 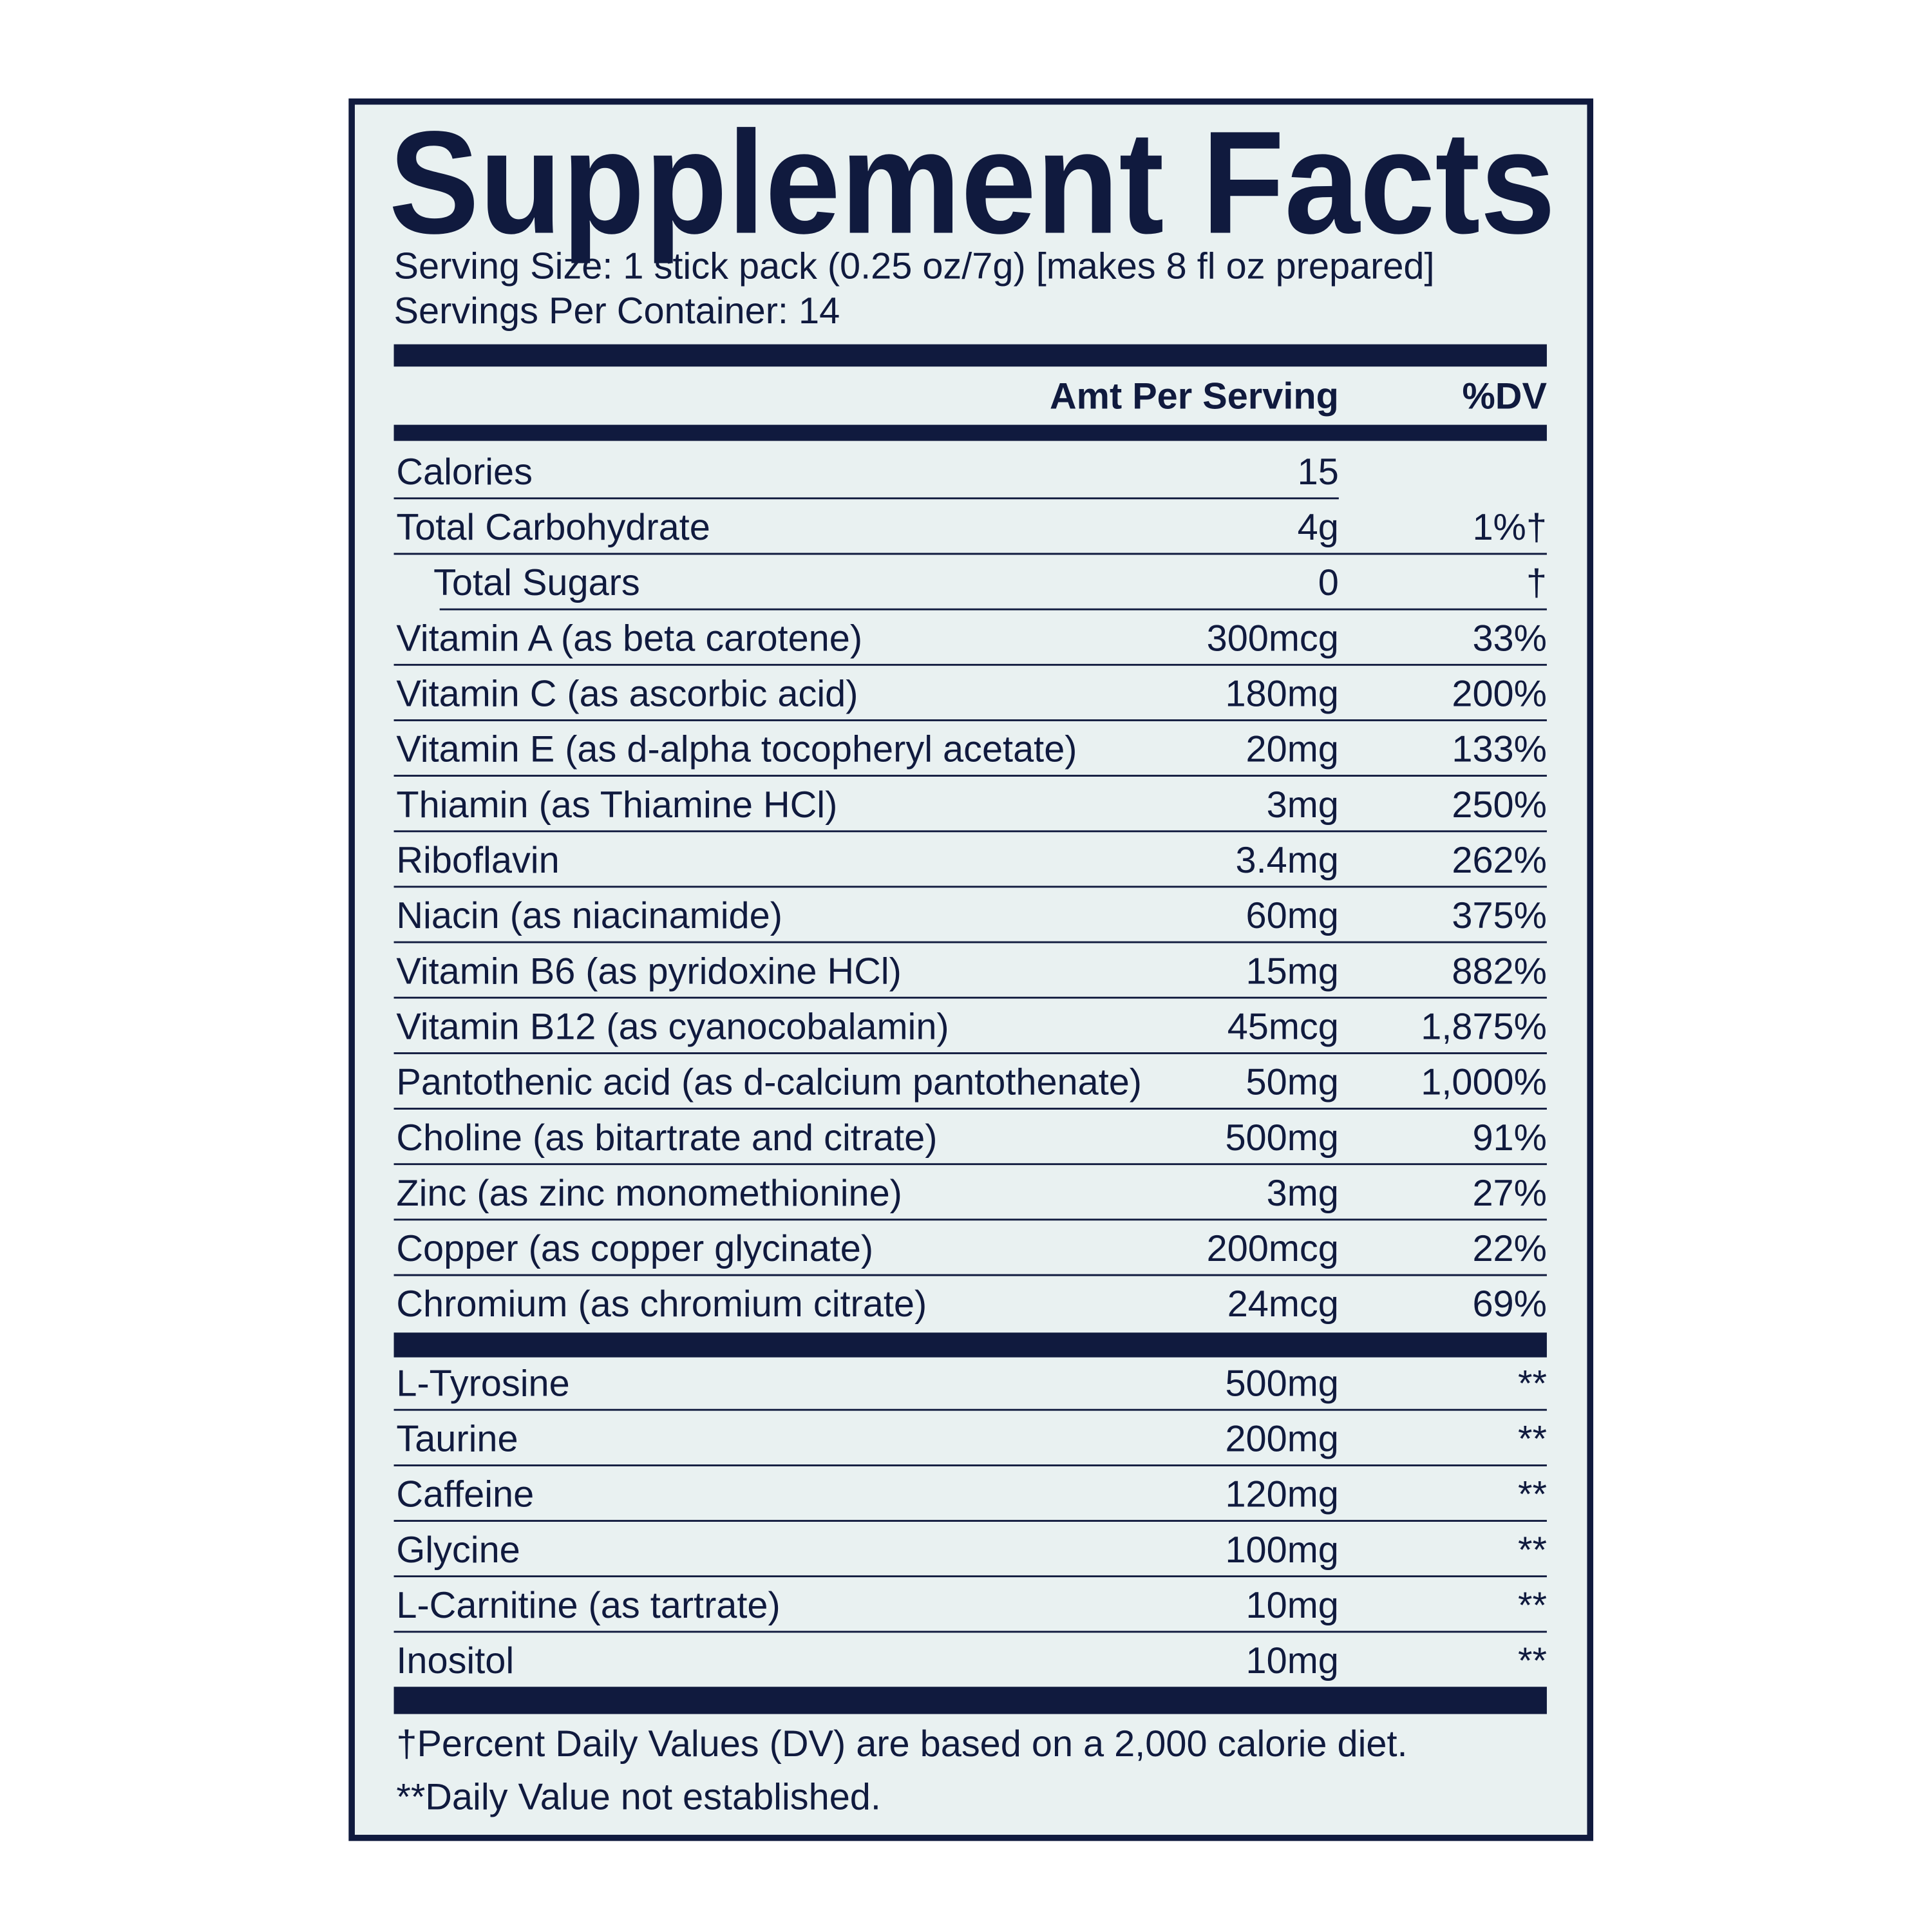 What do you see at coordinates (1500, 972) in the screenshot?
I see `daily-value: 882%` at bounding box center [1500, 972].